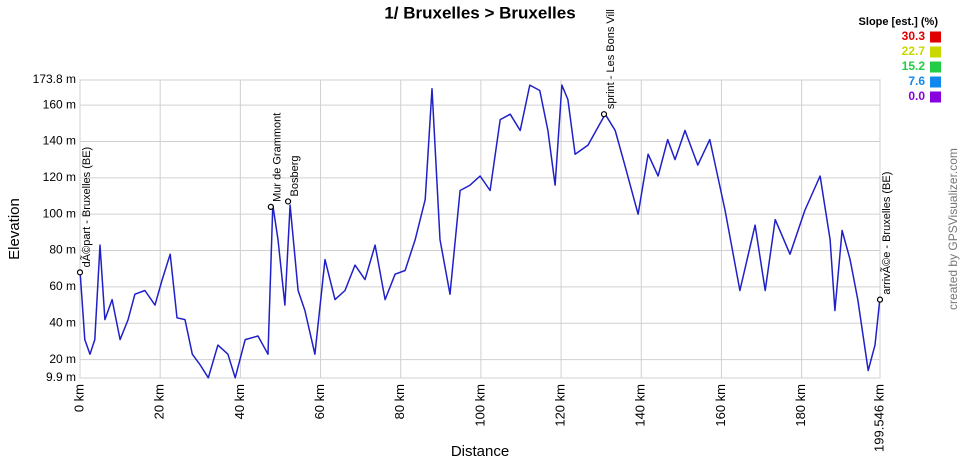 The height and width of the screenshot is (460, 960). Describe the element at coordinates (278, 157) in the screenshot. I see `waypoint-label: Mur de Grammont` at that location.